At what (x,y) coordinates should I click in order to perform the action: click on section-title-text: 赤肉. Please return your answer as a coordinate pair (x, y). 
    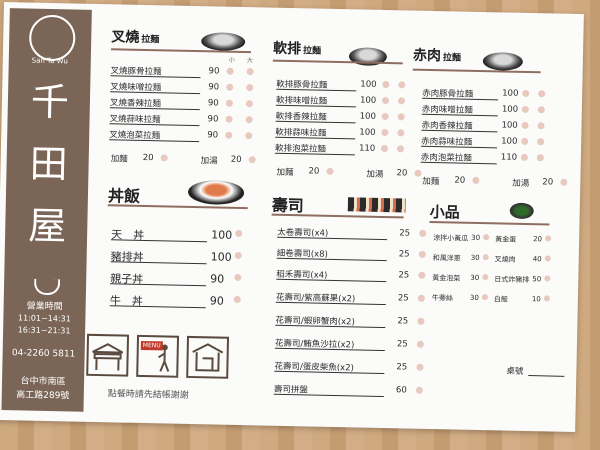
    Looking at the image, I should click on (427, 56).